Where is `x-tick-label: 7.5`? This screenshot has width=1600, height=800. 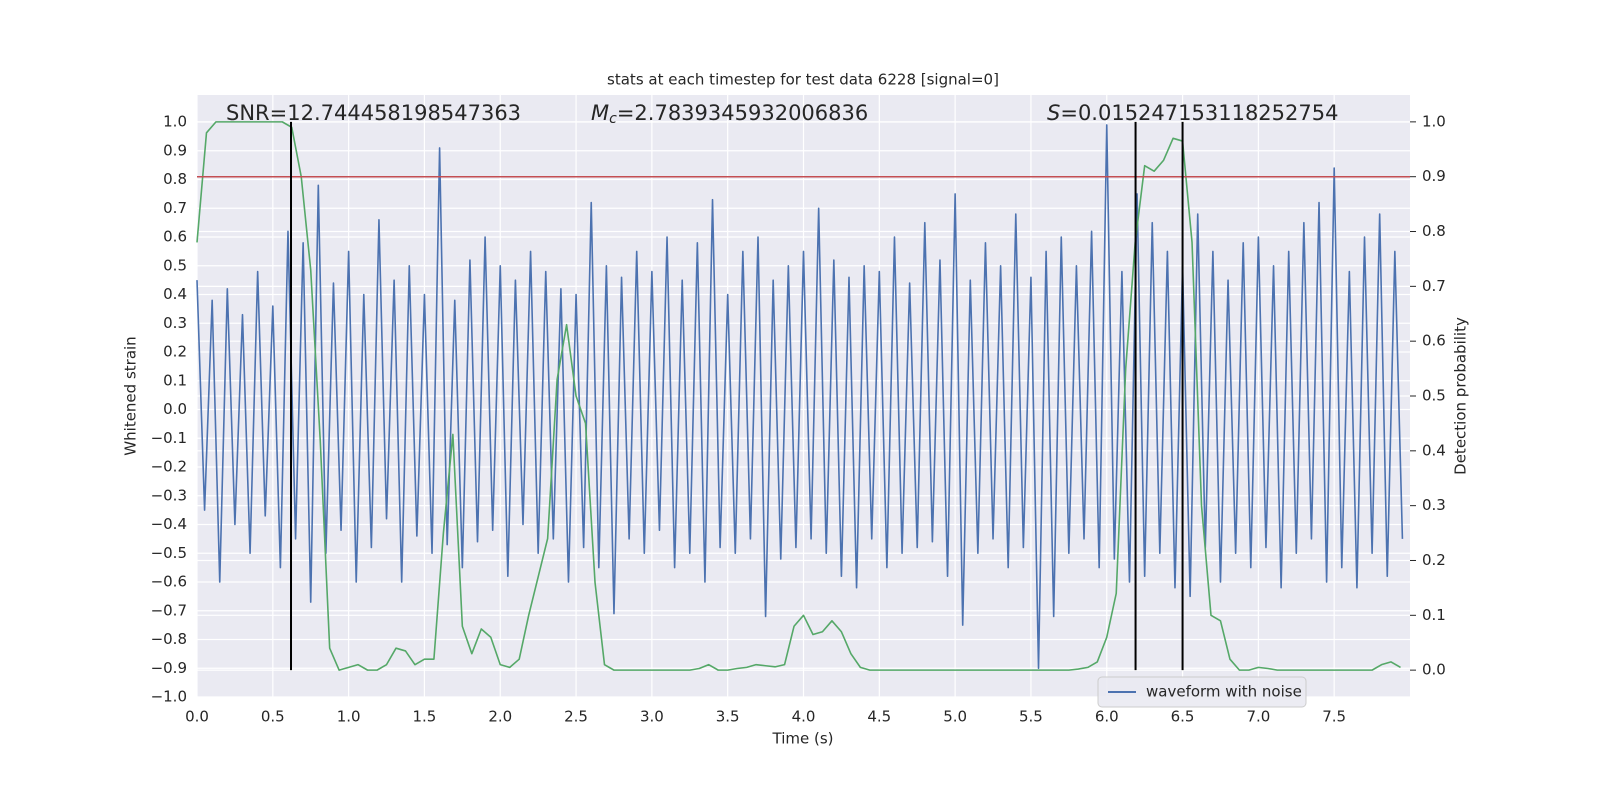 x-tick-label: 7.5 is located at coordinates (1334, 717).